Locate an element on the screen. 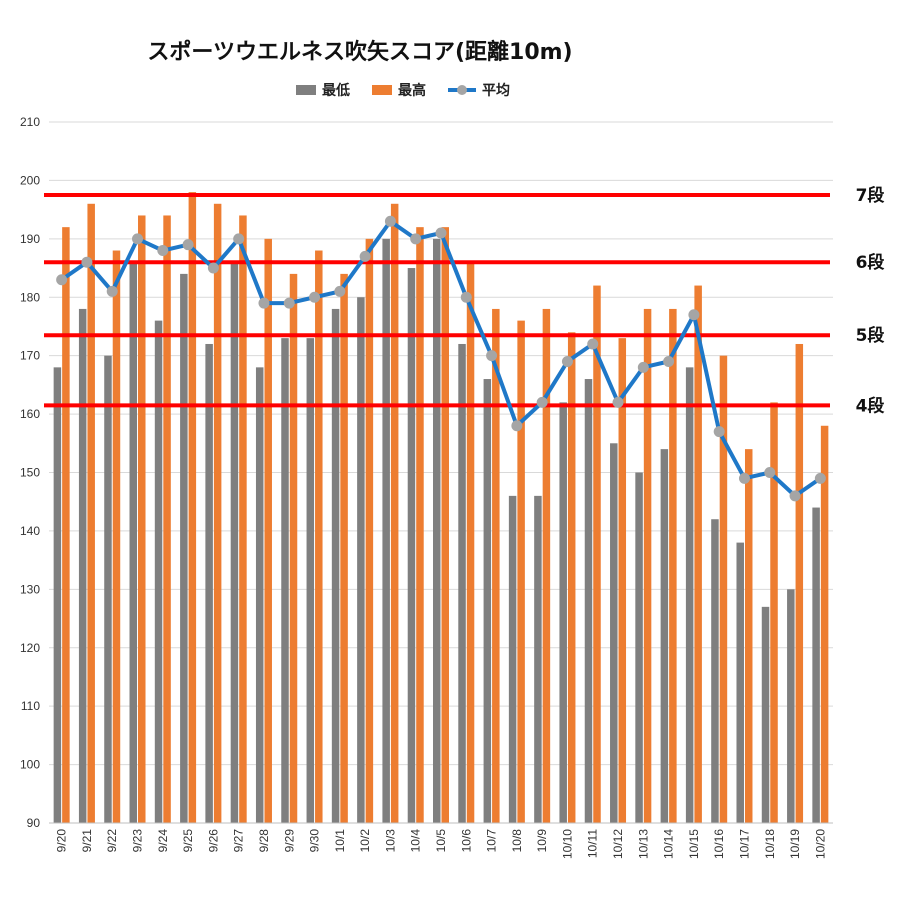 The image size is (900, 900). y-tick-label: 100 is located at coordinates (30, 765).